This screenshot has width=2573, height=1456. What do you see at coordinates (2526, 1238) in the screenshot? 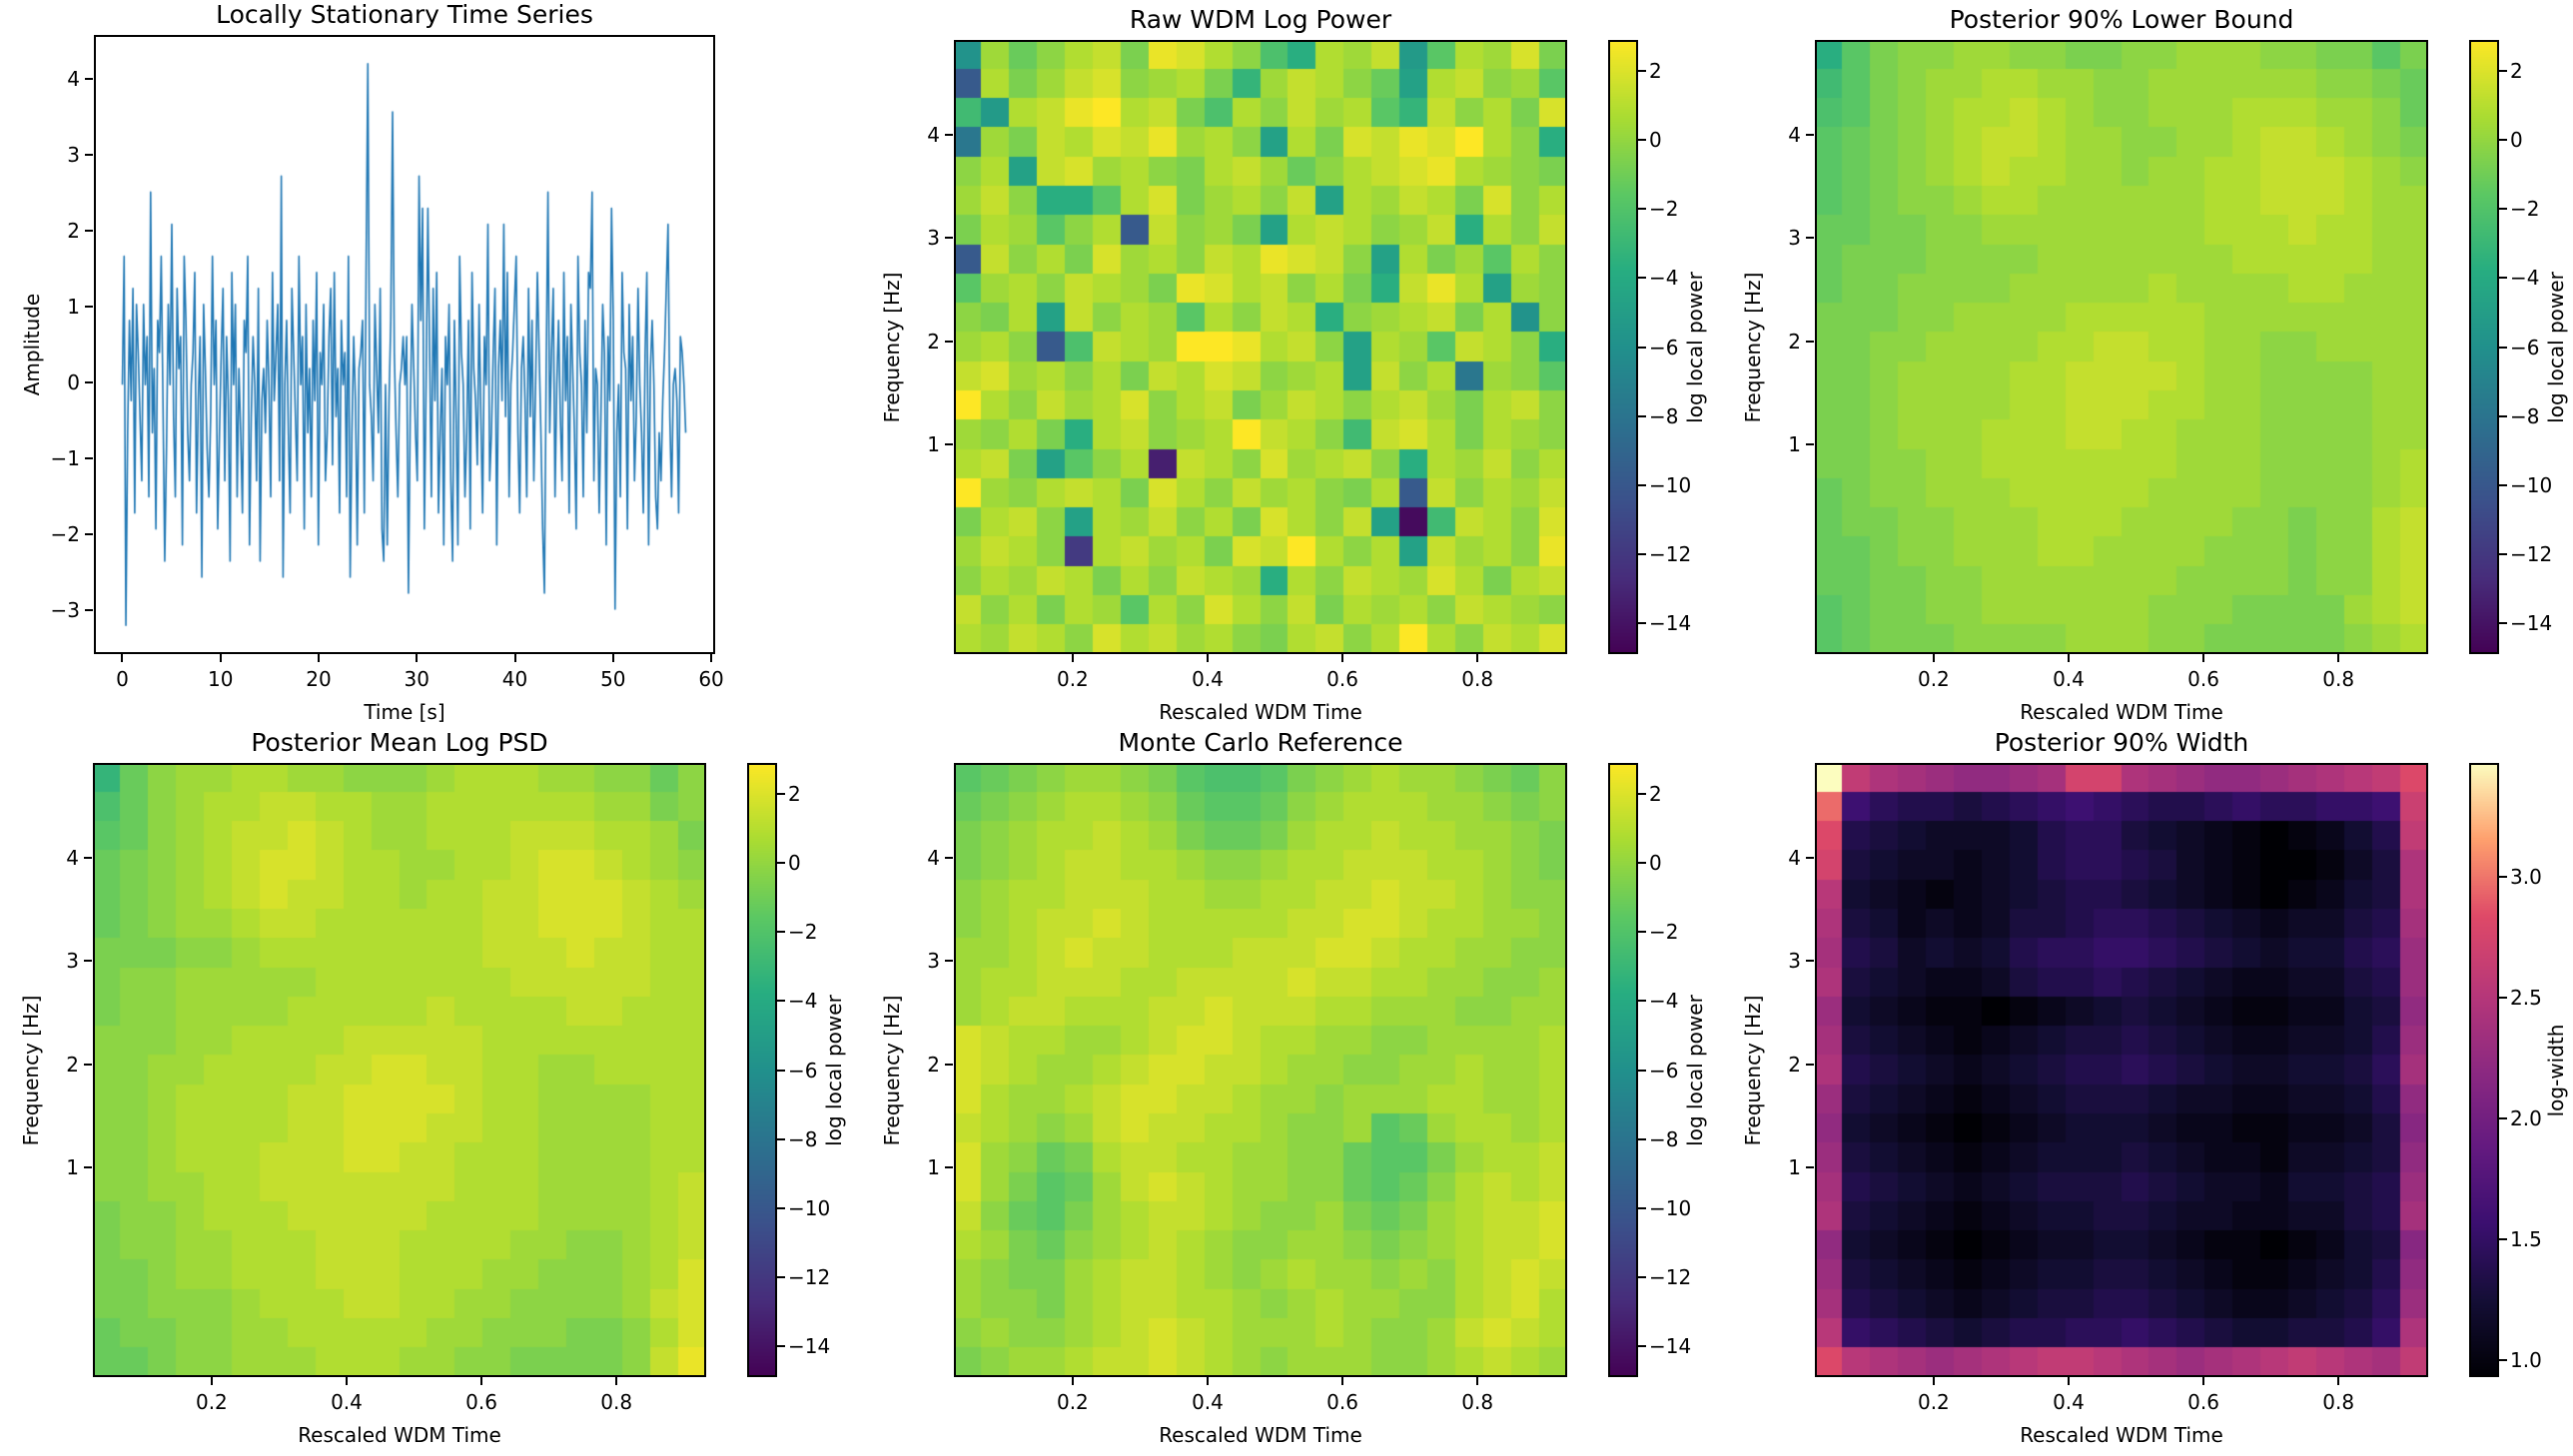
I see `colorbar-tick-label: 1.5` at bounding box center [2526, 1238].